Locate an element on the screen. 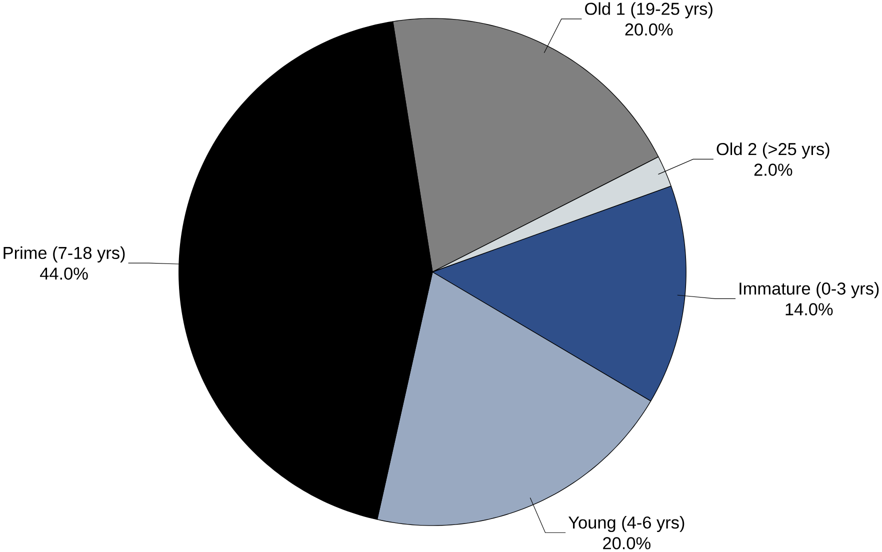  slice-label: Immature (0-3 yrs) is located at coordinates (809, 290).